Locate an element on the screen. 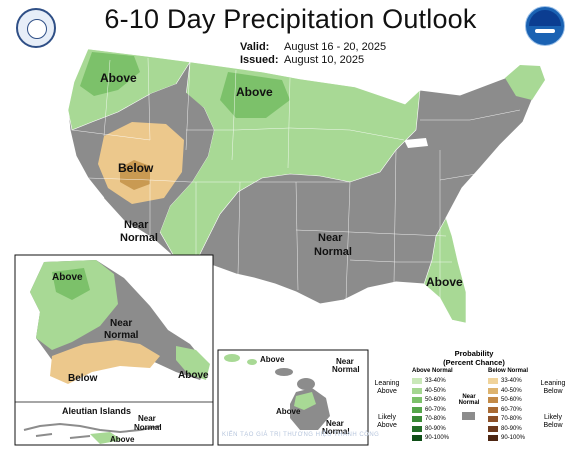 This screenshot has width=581, height=450. legend-near-normal-swatch is located at coordinates (468, 416).